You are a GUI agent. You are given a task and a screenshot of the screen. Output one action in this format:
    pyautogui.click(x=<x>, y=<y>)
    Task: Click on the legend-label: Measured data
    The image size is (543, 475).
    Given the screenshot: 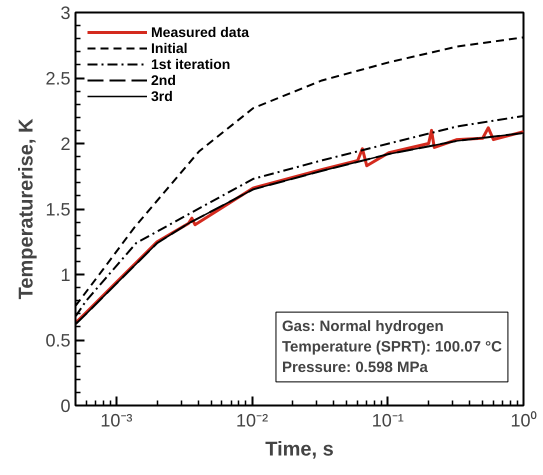 What is the action you would take?
    pyautogui.click(x=200, y=32)
    